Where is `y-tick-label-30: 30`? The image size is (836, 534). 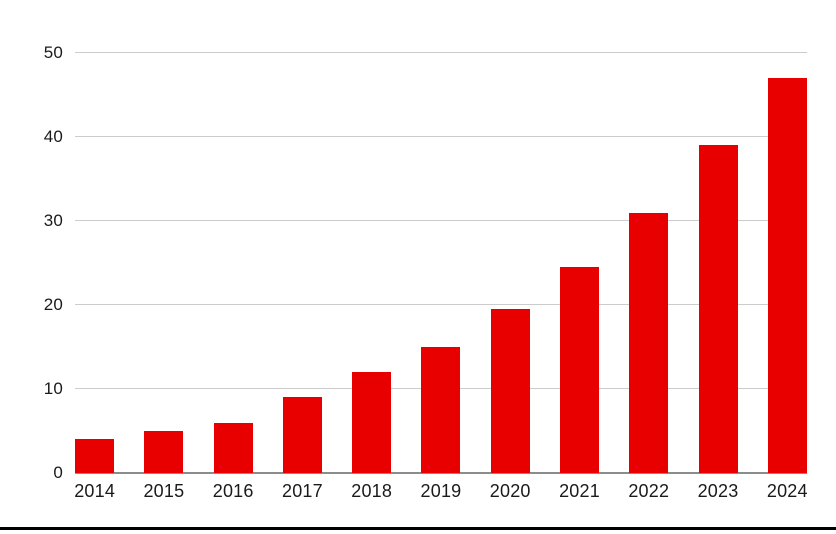 y-tick-label-30: 30 is located at coordinates (53, 220).